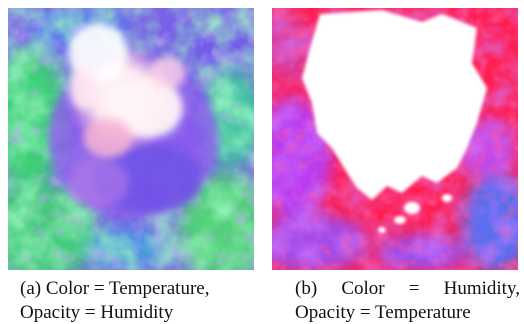  What do you see at coordinates (414, 288) in the screenshot?
I see `caption-b-equals: =` at bounding box center [414, 288].